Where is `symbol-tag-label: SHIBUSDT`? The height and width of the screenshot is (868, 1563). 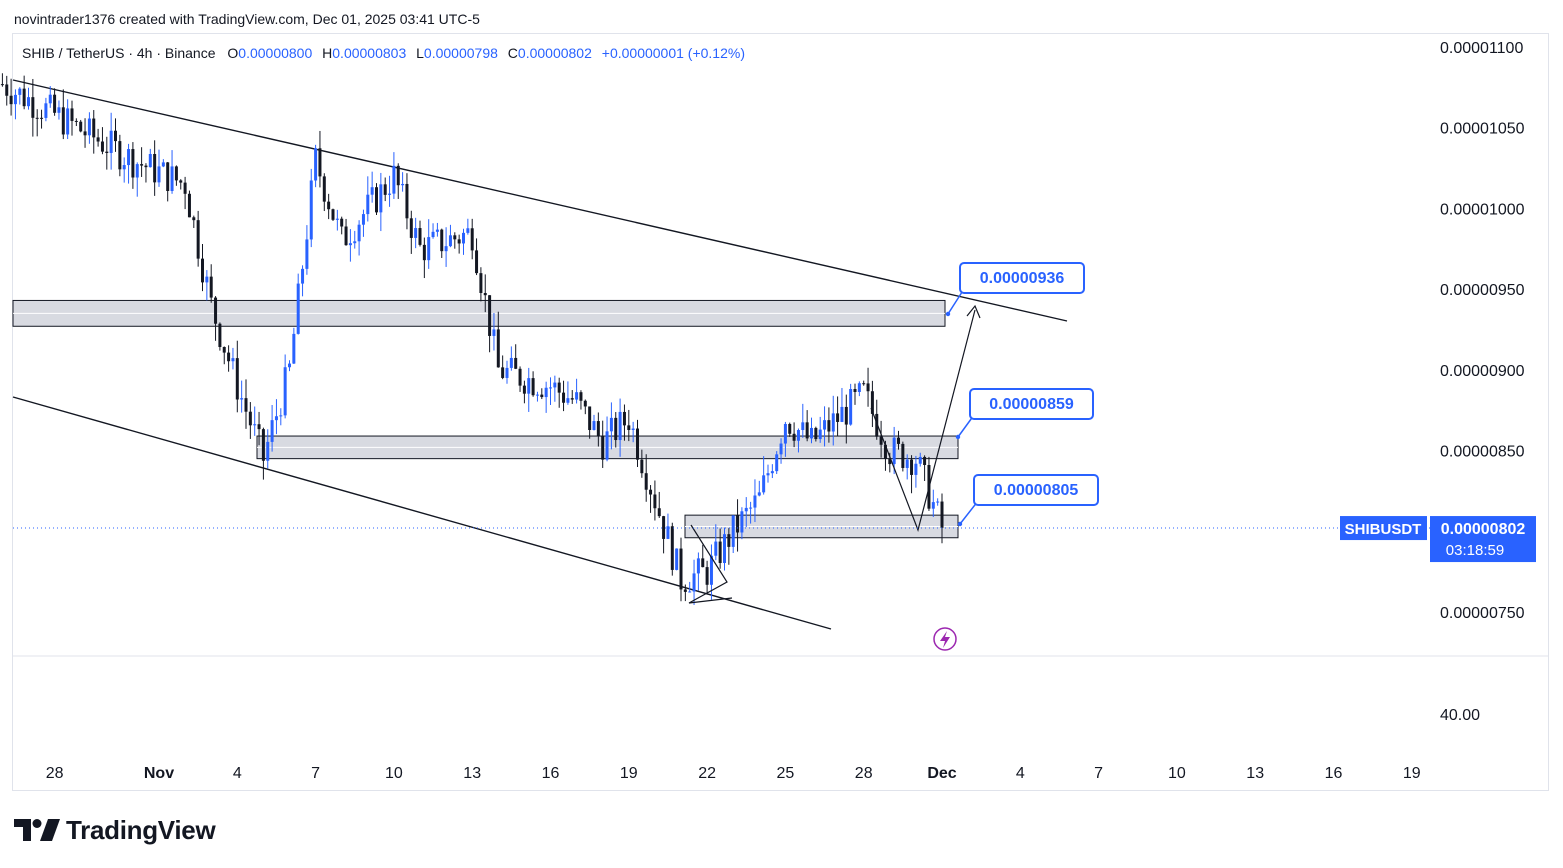 symbol-tag-label: SHIBUSDT is located at coordinates (1383, 529).